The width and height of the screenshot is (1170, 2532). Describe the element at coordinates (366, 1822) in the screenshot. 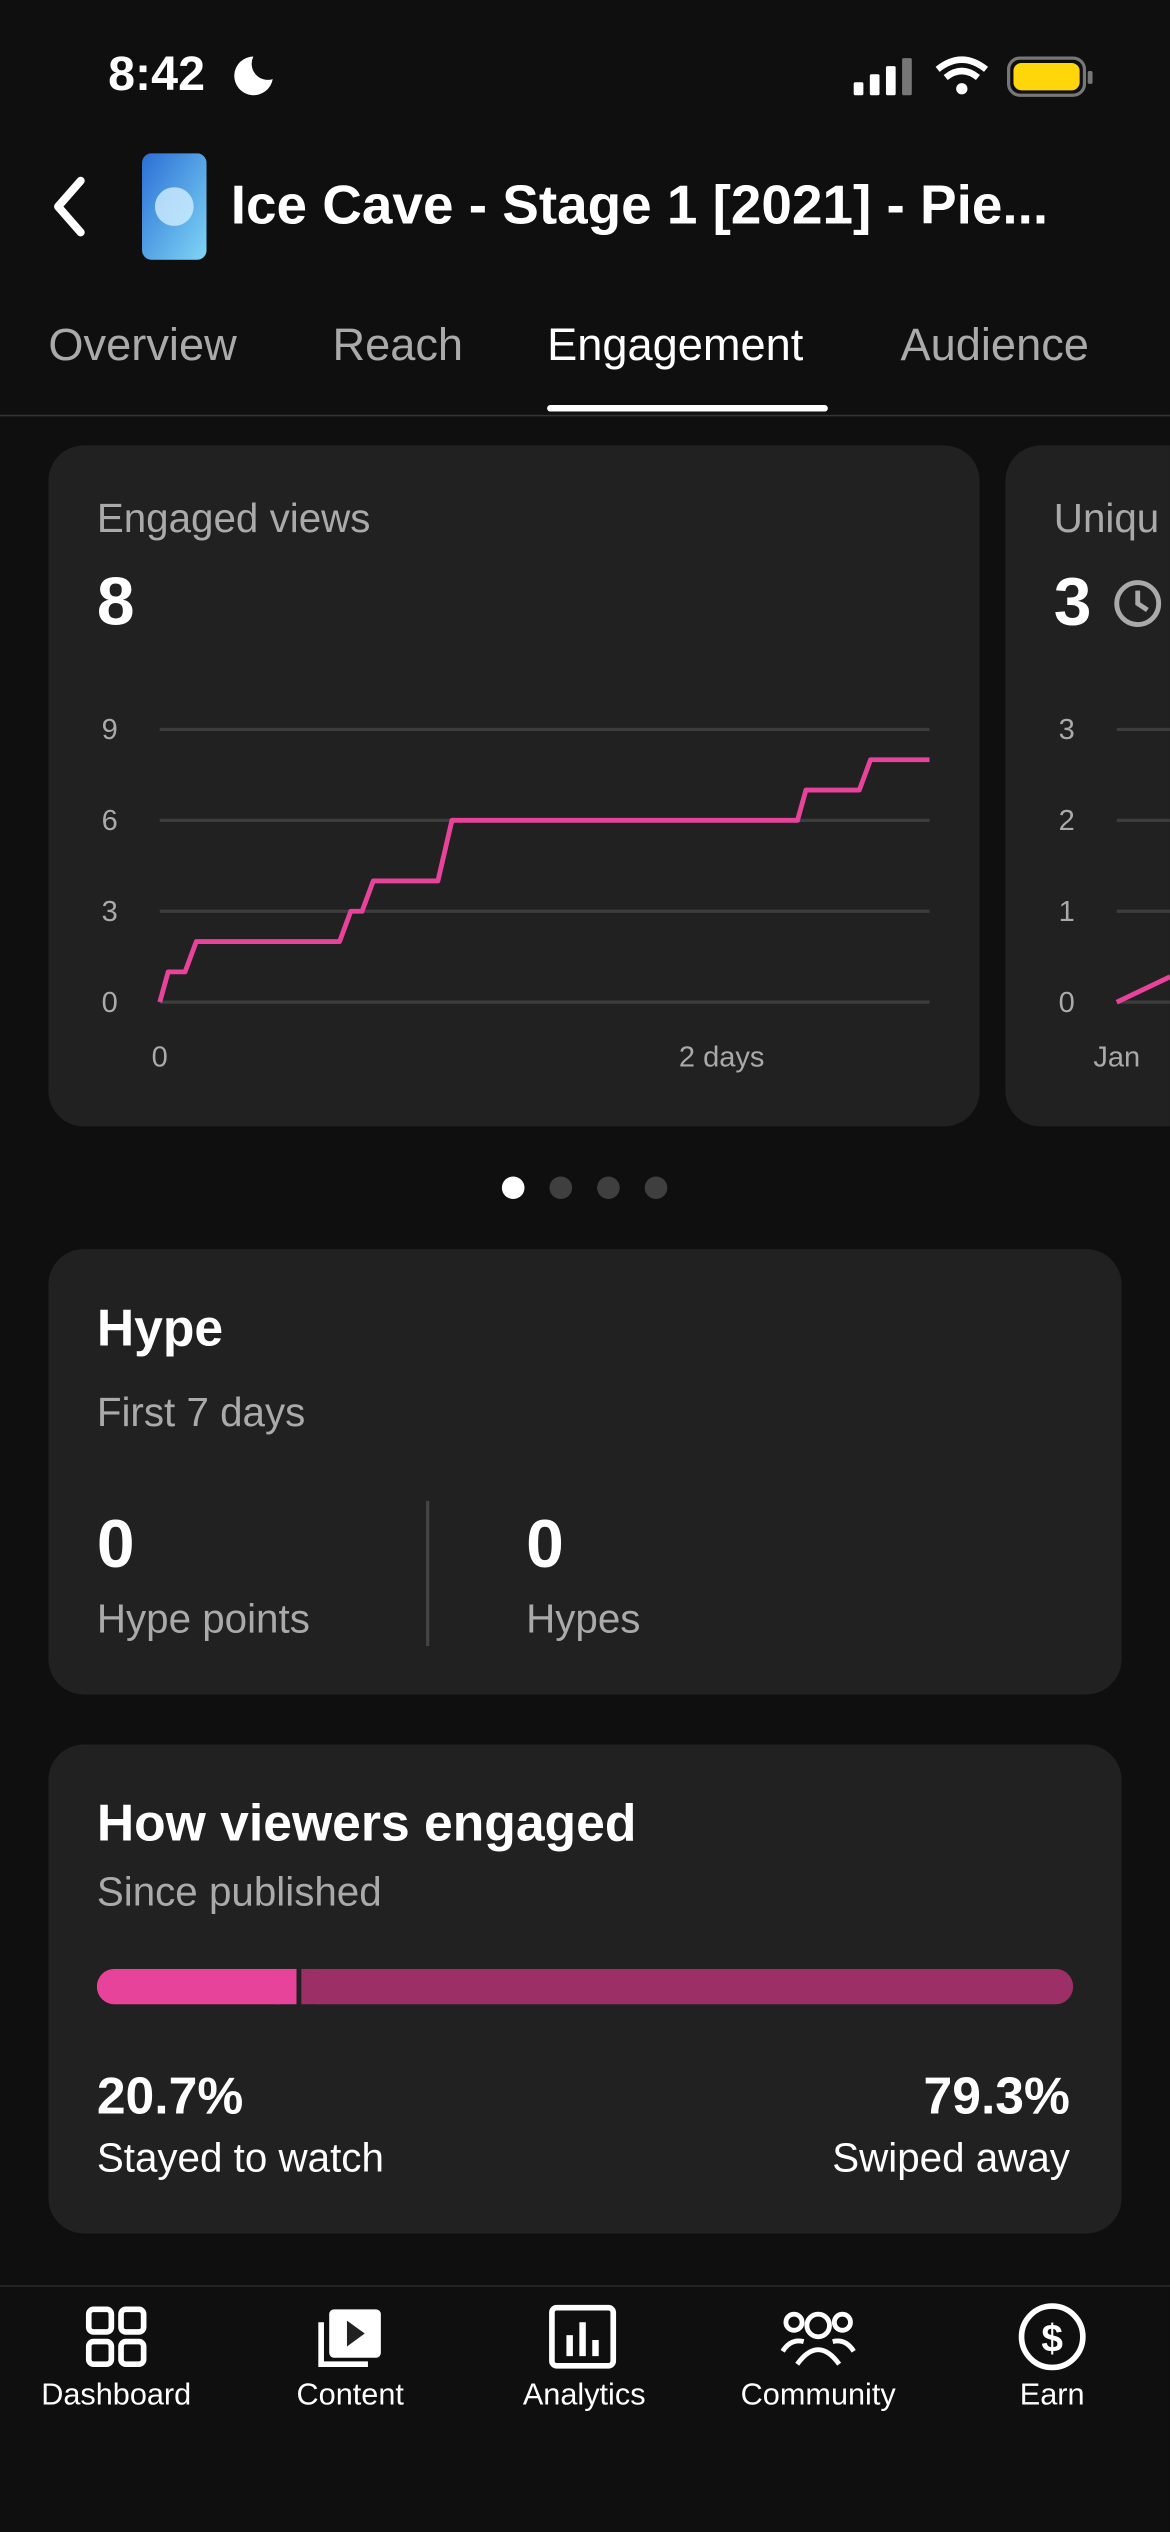

I see `card-title: How viewers engaged` at that location.